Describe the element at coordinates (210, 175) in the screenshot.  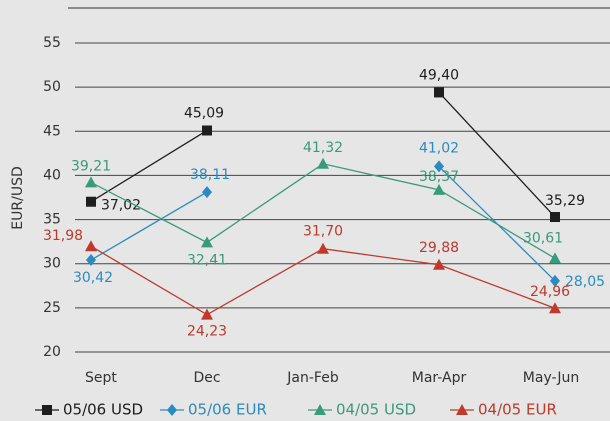
I see `data-label: 38,11` at that location.